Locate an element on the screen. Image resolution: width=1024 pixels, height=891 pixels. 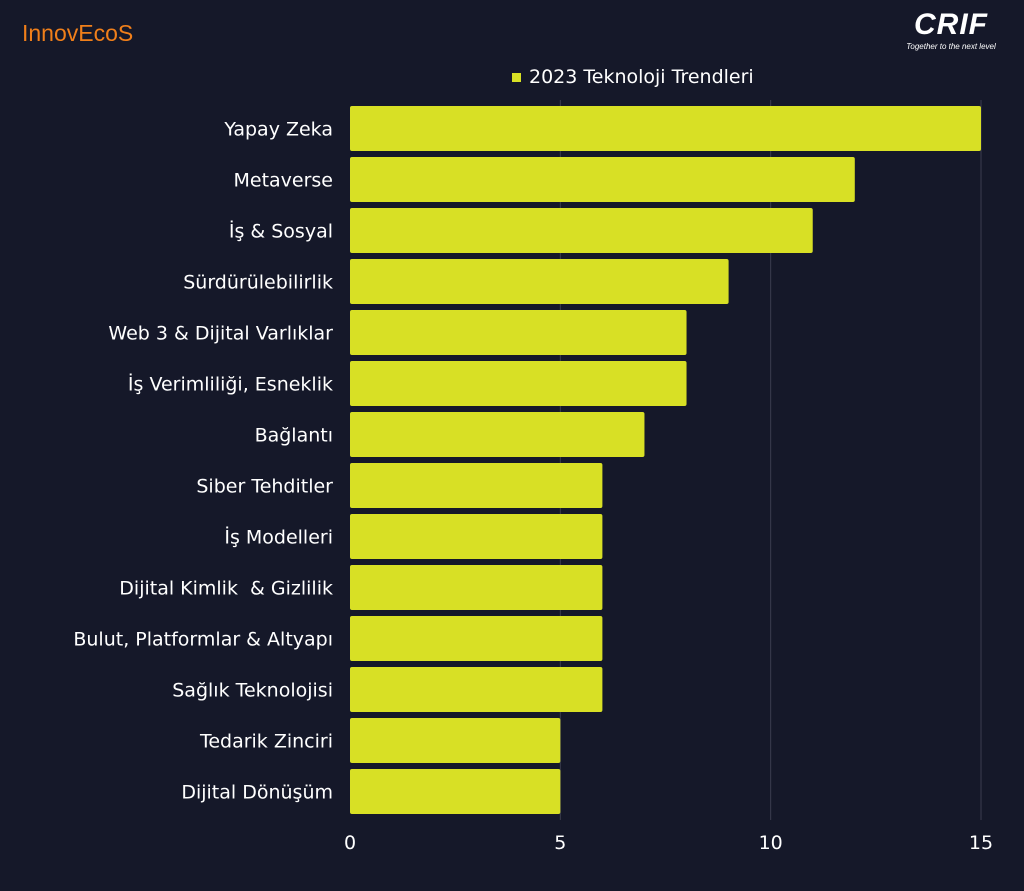
crif-tagline: Together to the next level is located at coordinates (951, 46).